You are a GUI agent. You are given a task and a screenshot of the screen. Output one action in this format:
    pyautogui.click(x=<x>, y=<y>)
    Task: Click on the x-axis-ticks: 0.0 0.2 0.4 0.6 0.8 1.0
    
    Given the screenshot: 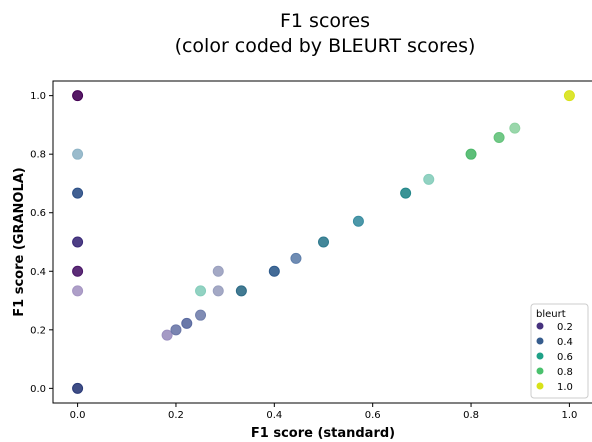 What is the action you would take?
    pyautogui.click(x=323, y=412)
    